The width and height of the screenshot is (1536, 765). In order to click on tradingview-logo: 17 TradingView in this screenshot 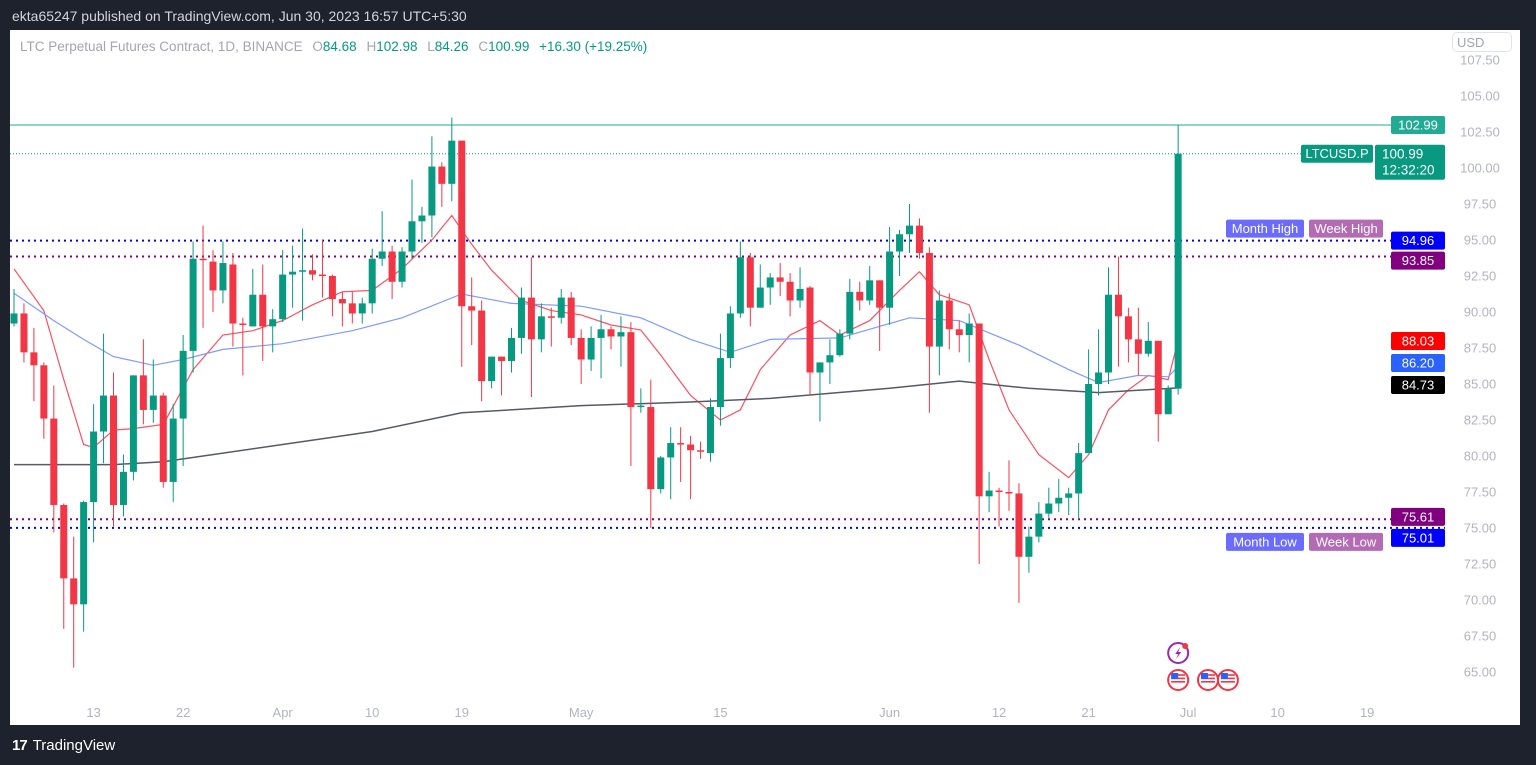, I will do `click(63, 745)`.